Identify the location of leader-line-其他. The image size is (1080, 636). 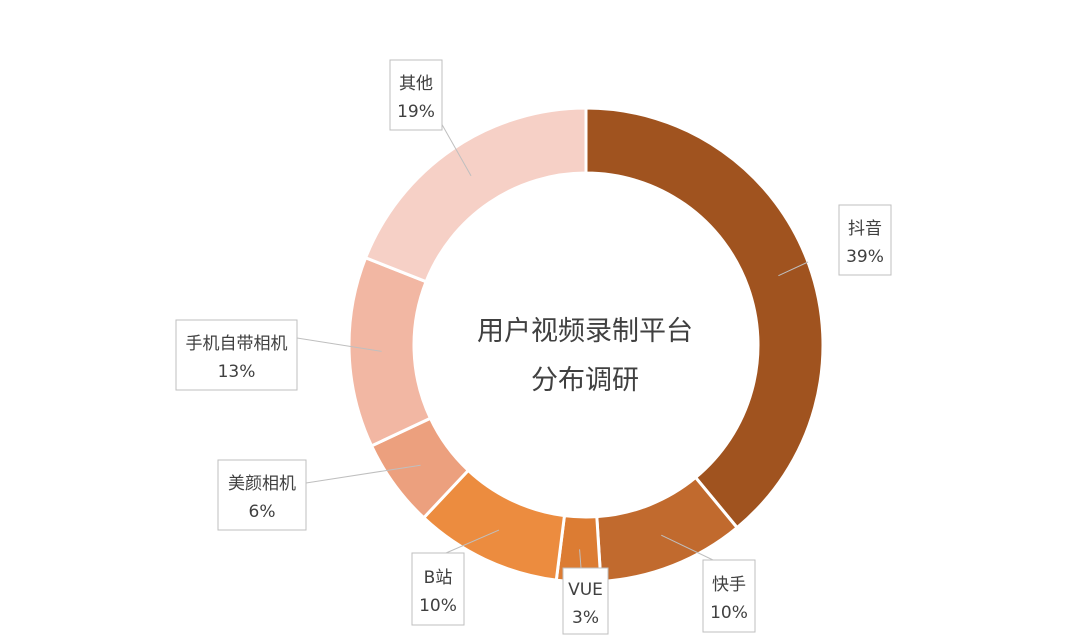
(455, 148).